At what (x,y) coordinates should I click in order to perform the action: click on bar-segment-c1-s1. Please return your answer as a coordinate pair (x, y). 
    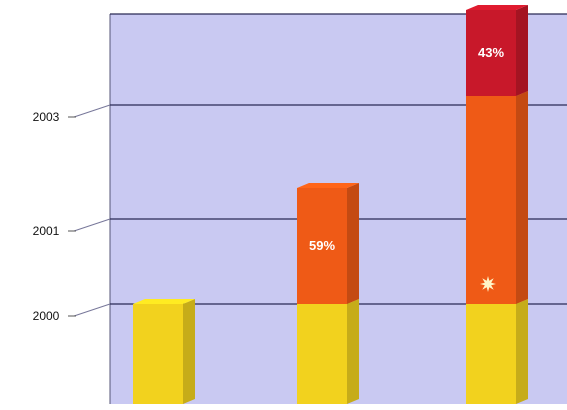
    Looking at the image, I should click on (328, 243).